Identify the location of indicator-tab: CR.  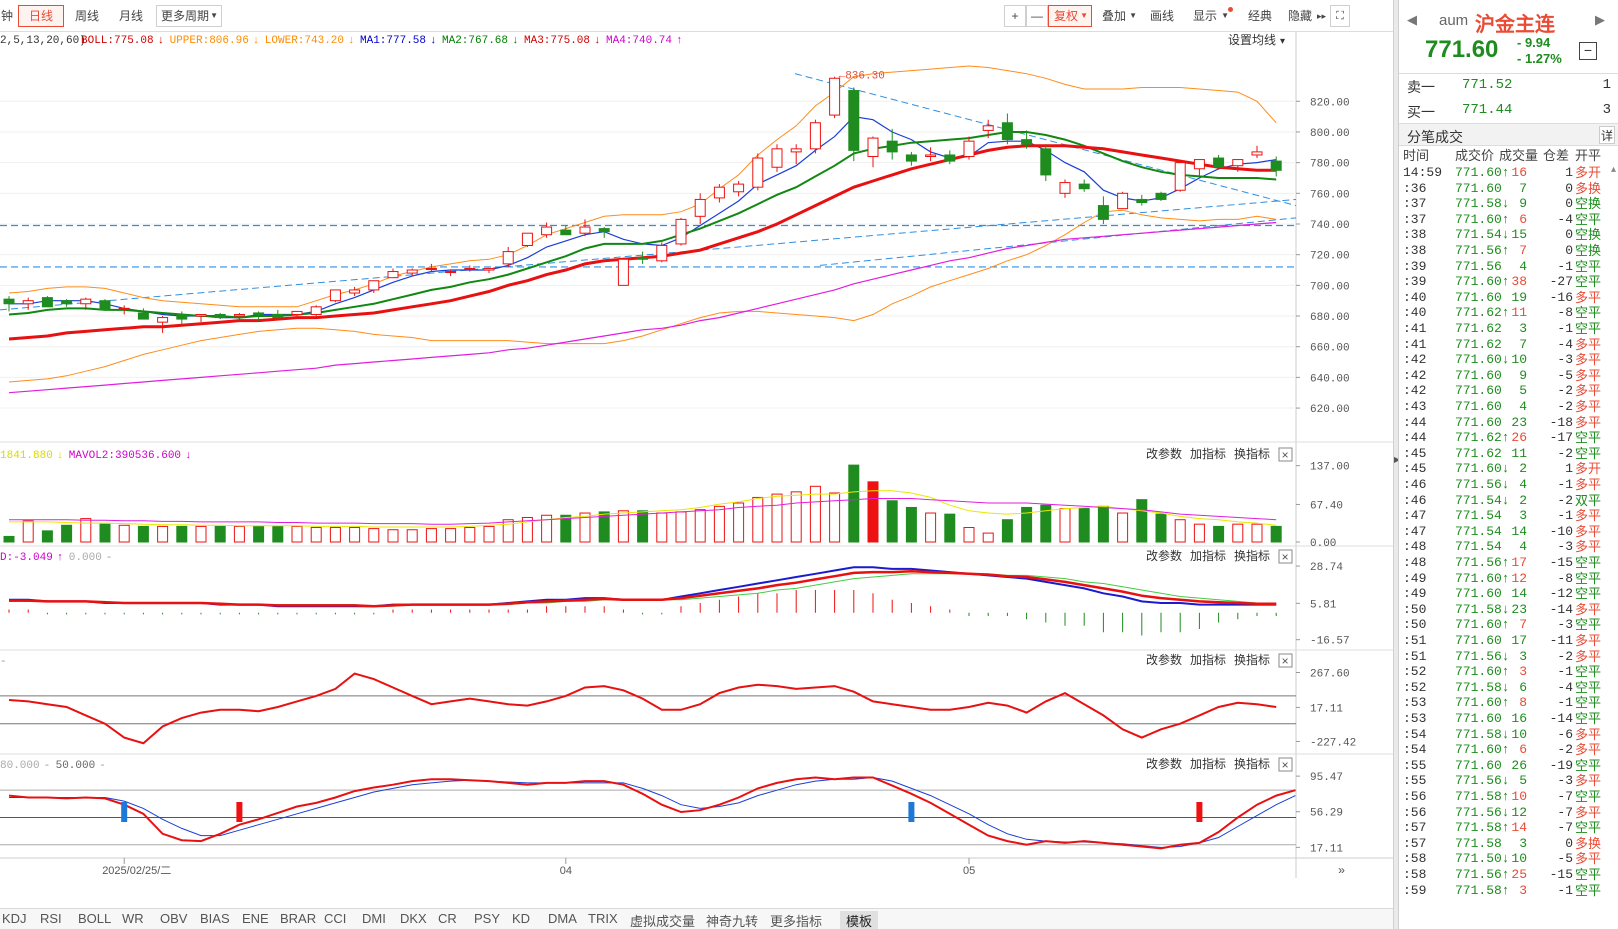
(447, 918).